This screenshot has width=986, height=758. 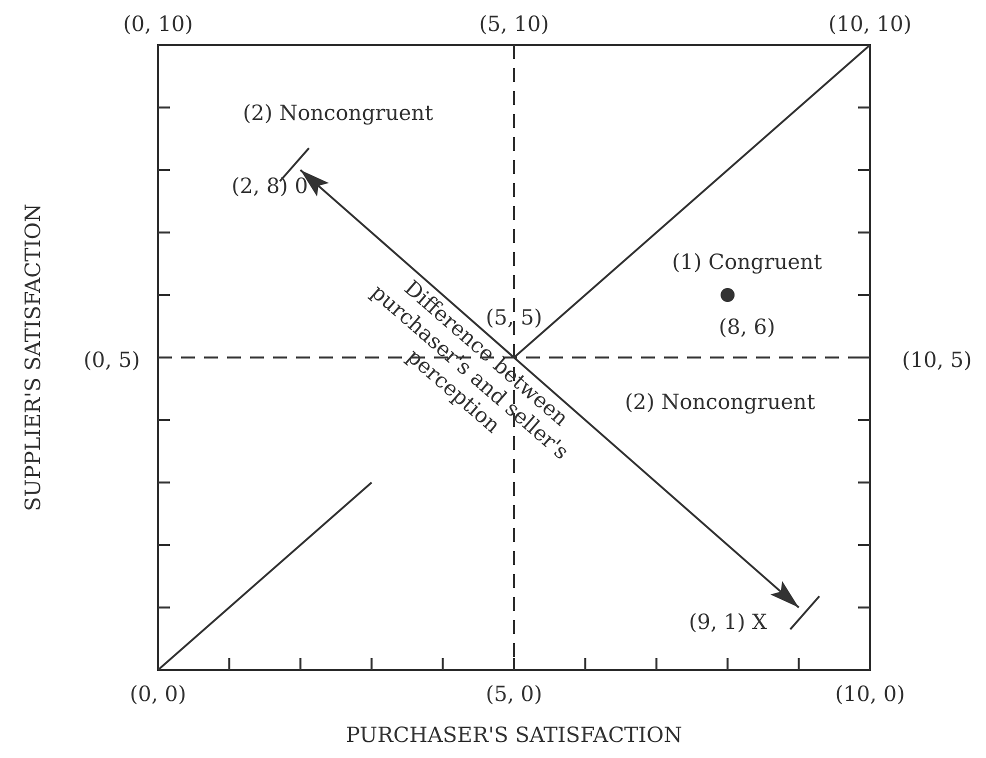 I want to click on y-axis-title: SUPPLIER'S SATISFACTION, so click(x=33, y=358).